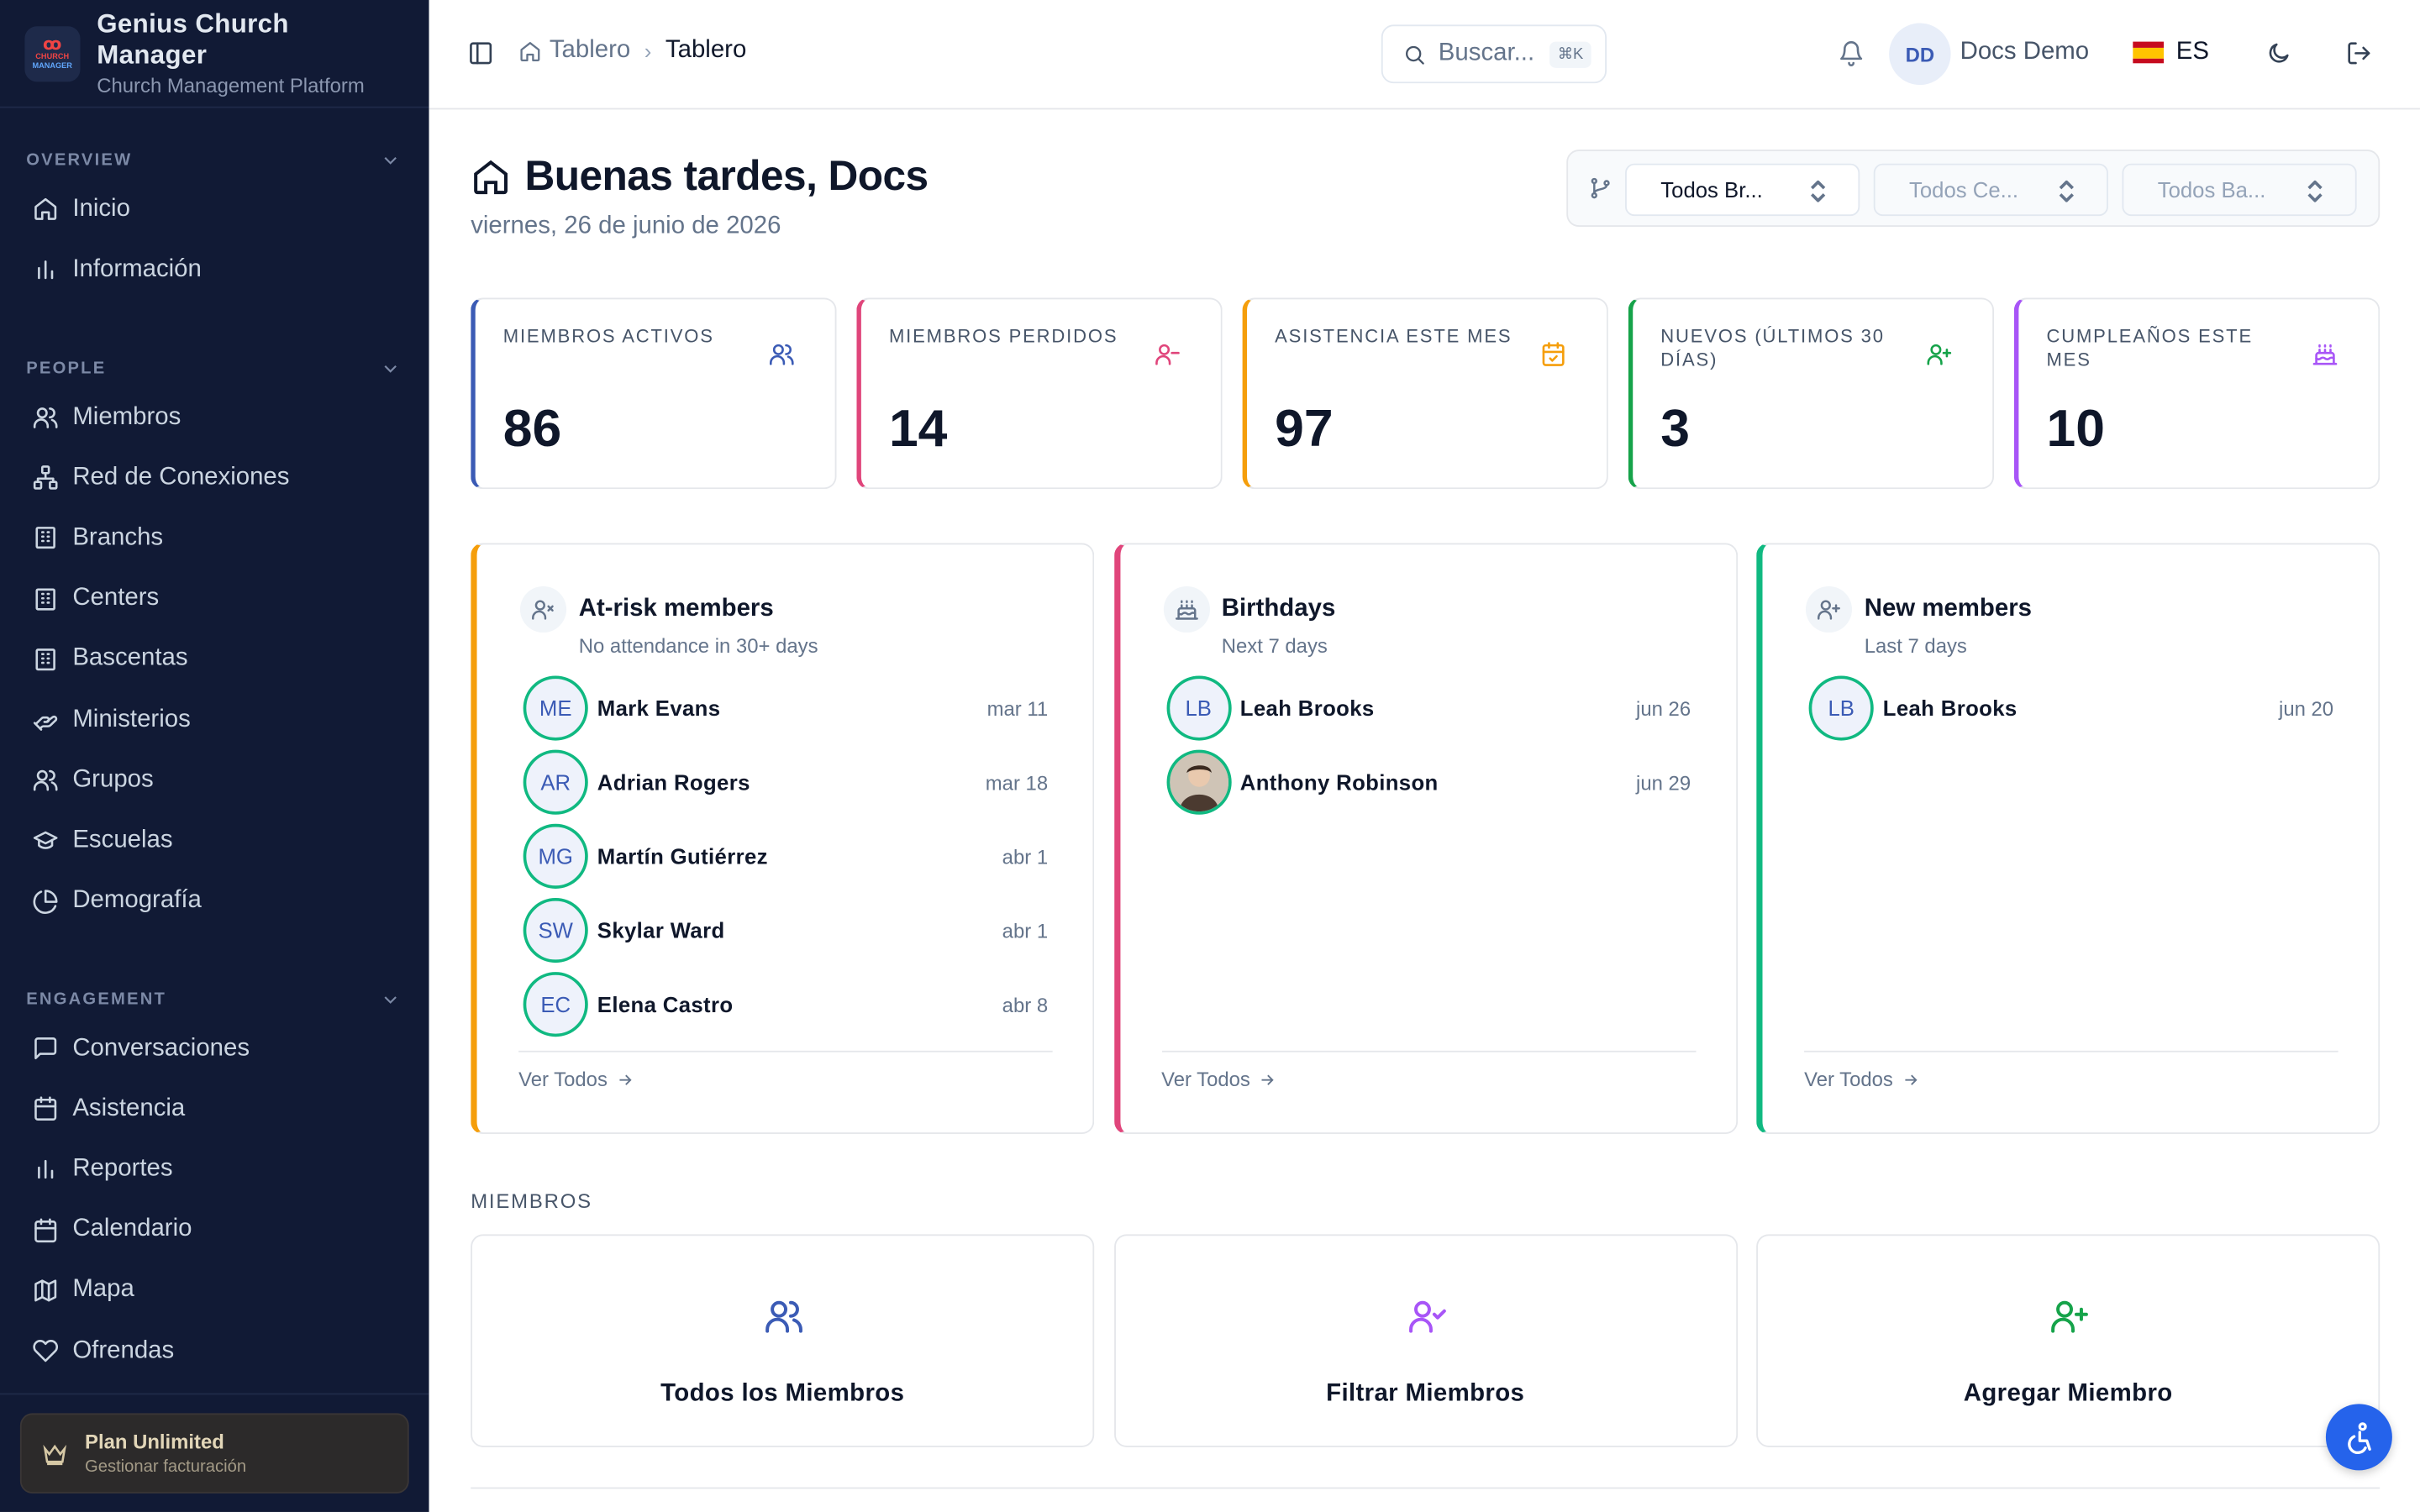  What do you see at coordinates (648, 51) in the screenshot?
I see `chevron-right-icon: ›` at bounding box center [648, 51].